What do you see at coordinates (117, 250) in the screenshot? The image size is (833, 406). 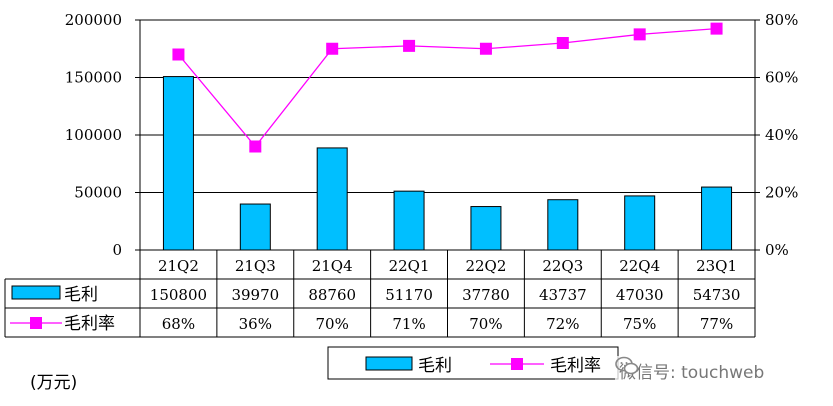 I see `left-tick-label: 0` at bounding box center [117, 250].